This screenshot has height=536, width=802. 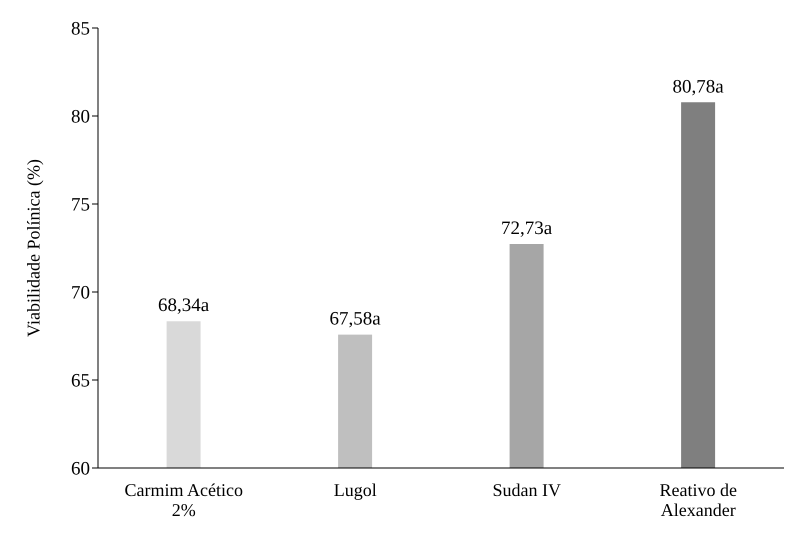 I want to click on x-tick-label: Lugol, so click(x=355, y=490).